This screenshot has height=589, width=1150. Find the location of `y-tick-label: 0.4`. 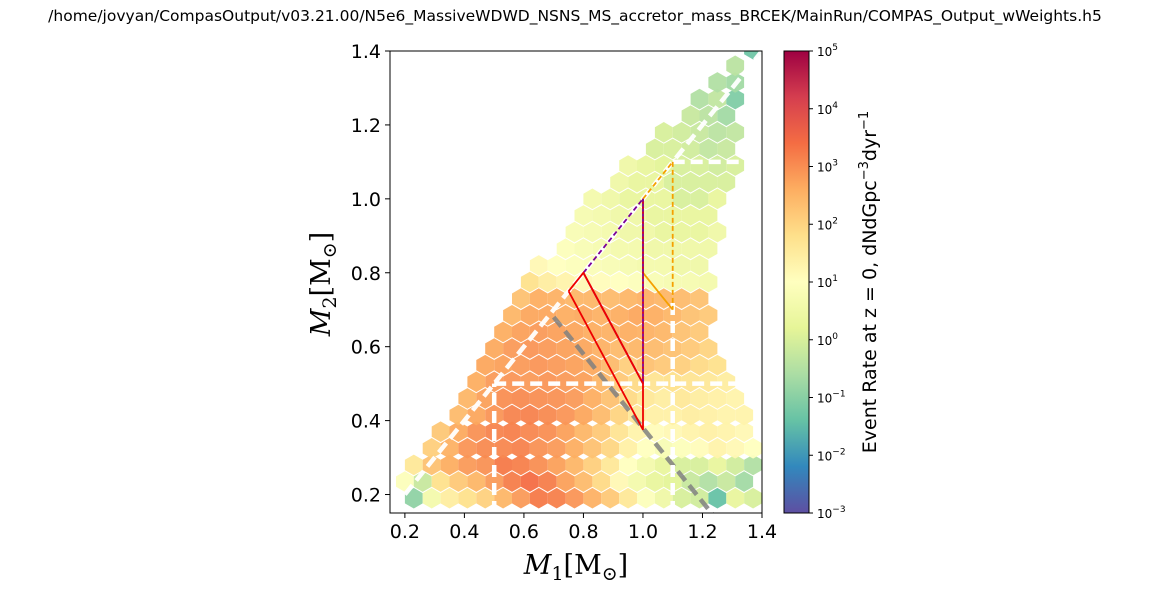

y-tick-label: 0.4 is located at coordinates (366, 422).